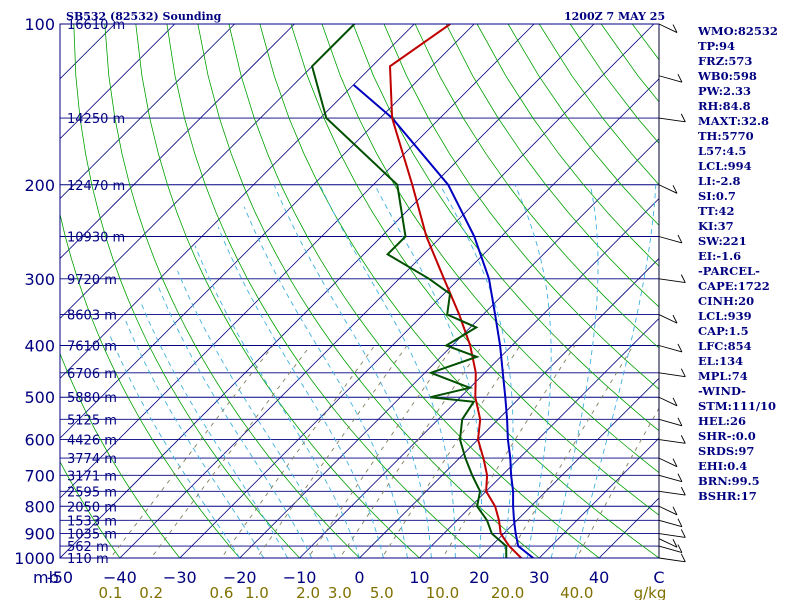  I want to click on mixing-ratio-label: 1.0, so click(257, 592).